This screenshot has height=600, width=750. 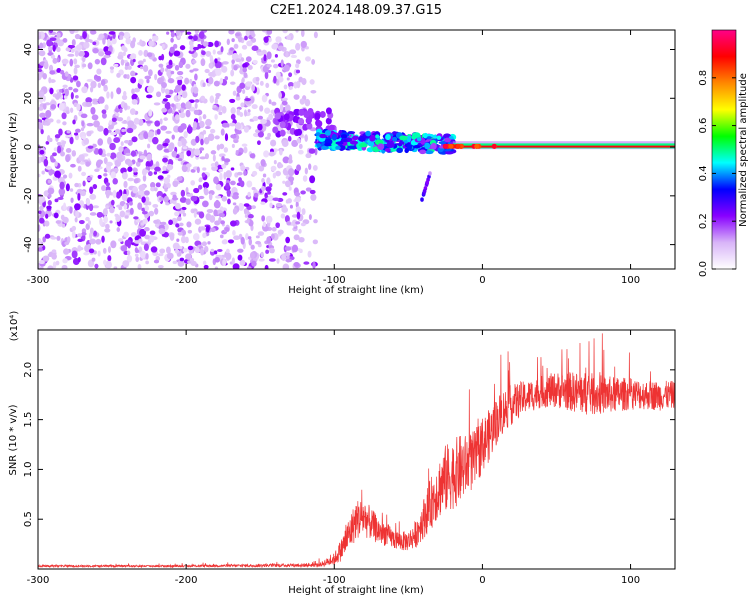 I want to click on colorbar-label: Normalized spectral amplitude, so click(x=743, y=150).